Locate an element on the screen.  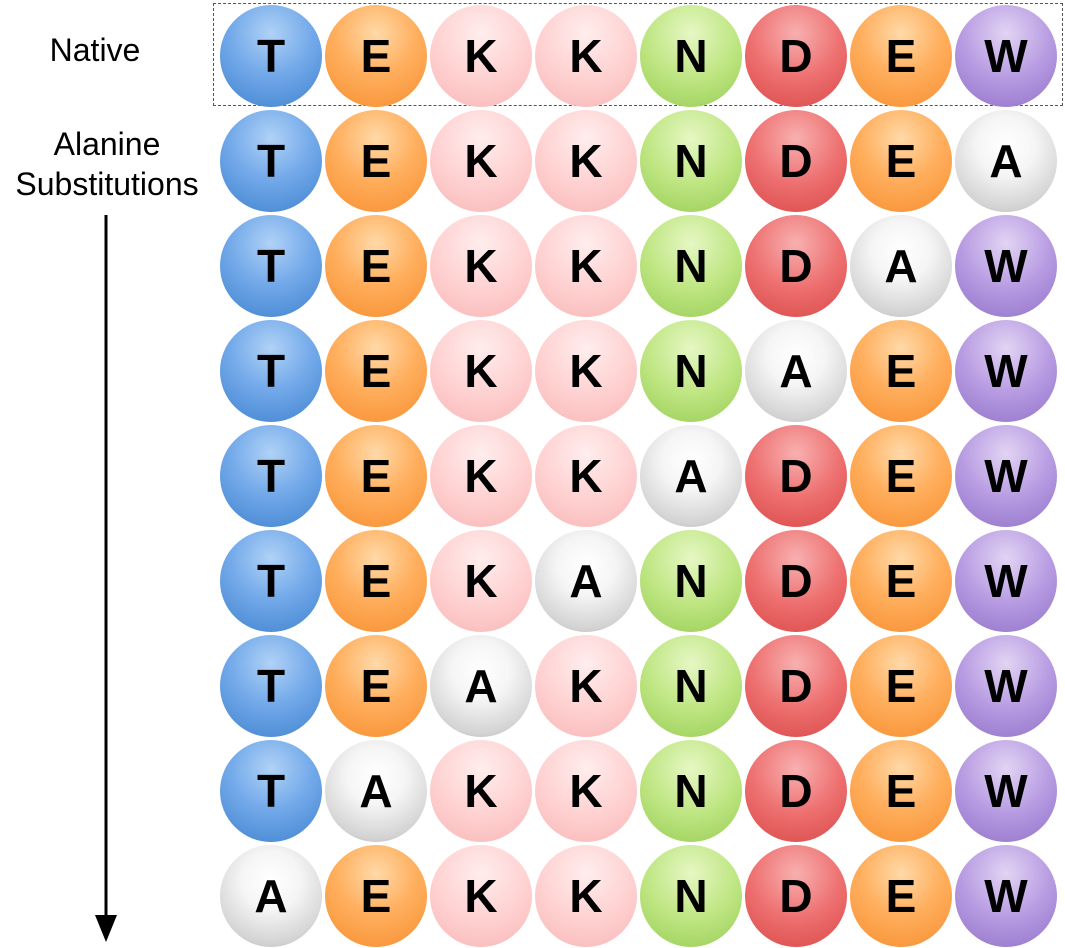
residue-r7-c2: K is located at coordinates (481, 791).